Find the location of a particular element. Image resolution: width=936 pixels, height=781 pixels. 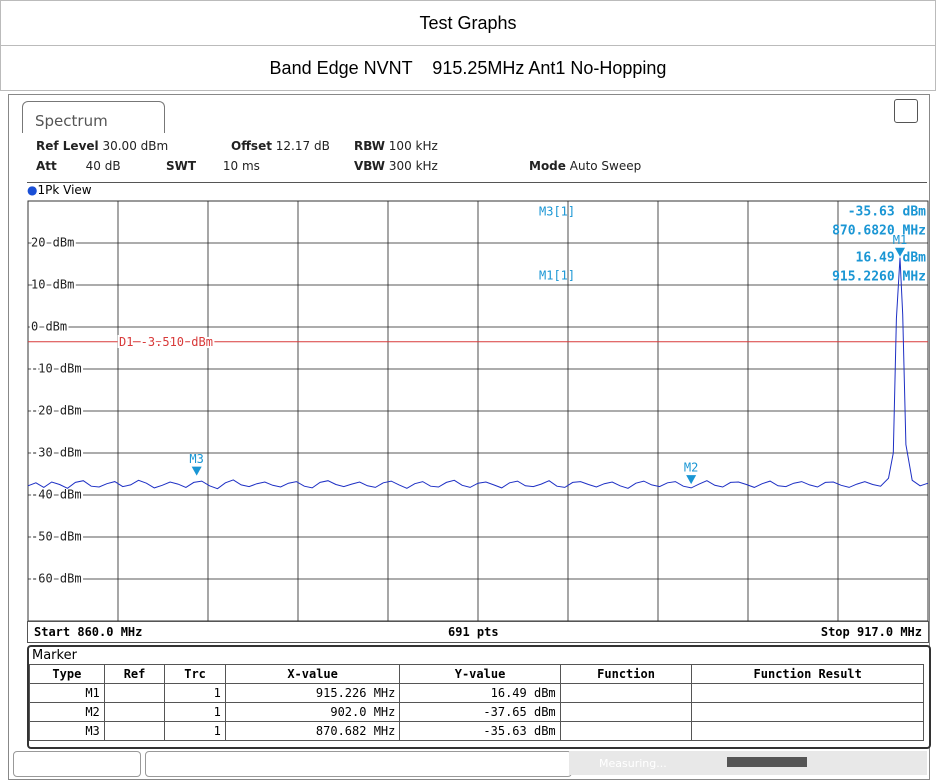

readout-y: 16.49 dBm is located at coordinates (891, 258).